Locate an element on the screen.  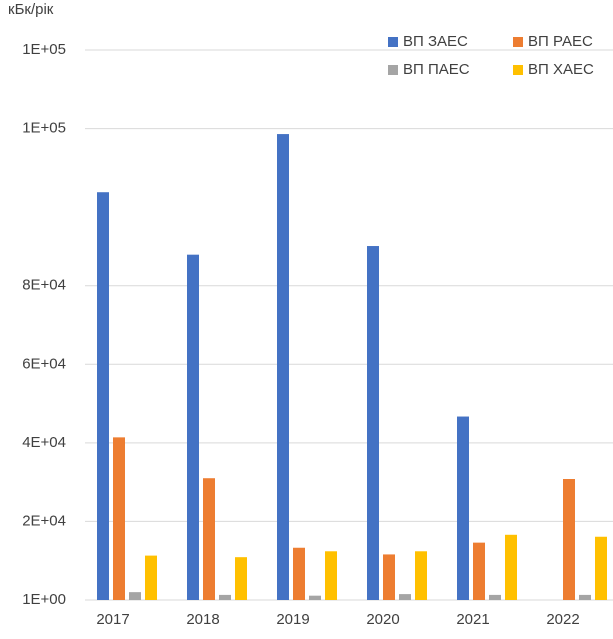
y-axis-unit: кБк/рік is located at coordinates (31, 9).